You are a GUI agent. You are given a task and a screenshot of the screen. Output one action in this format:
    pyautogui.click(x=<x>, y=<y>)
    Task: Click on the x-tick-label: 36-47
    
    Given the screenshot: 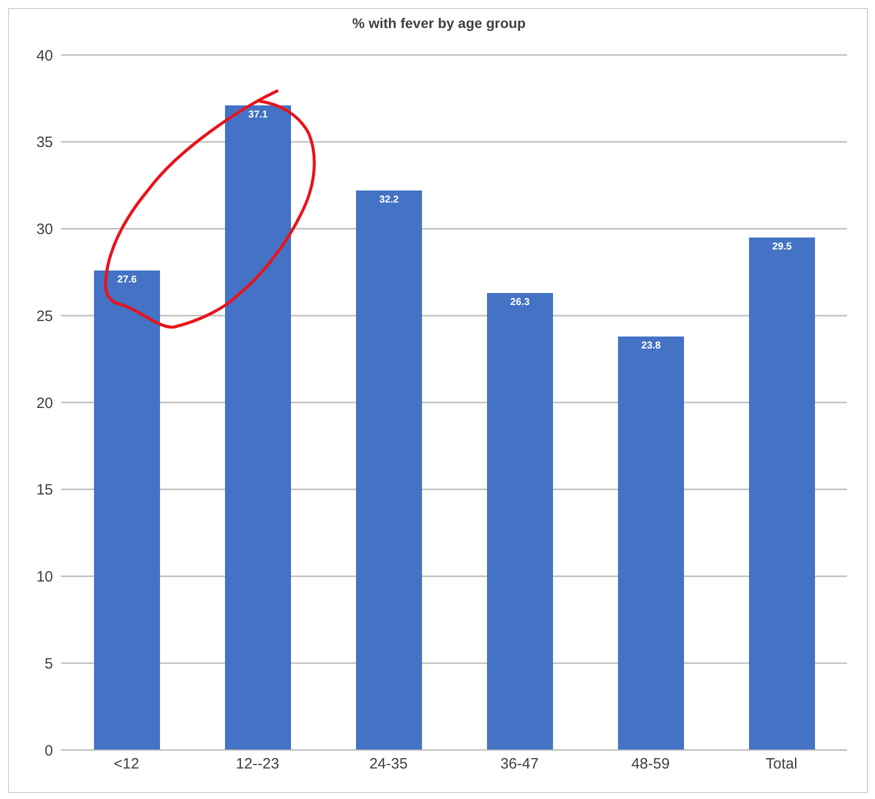 What is the action you would take?
    pyautogui.click(x=519, y=764)
    